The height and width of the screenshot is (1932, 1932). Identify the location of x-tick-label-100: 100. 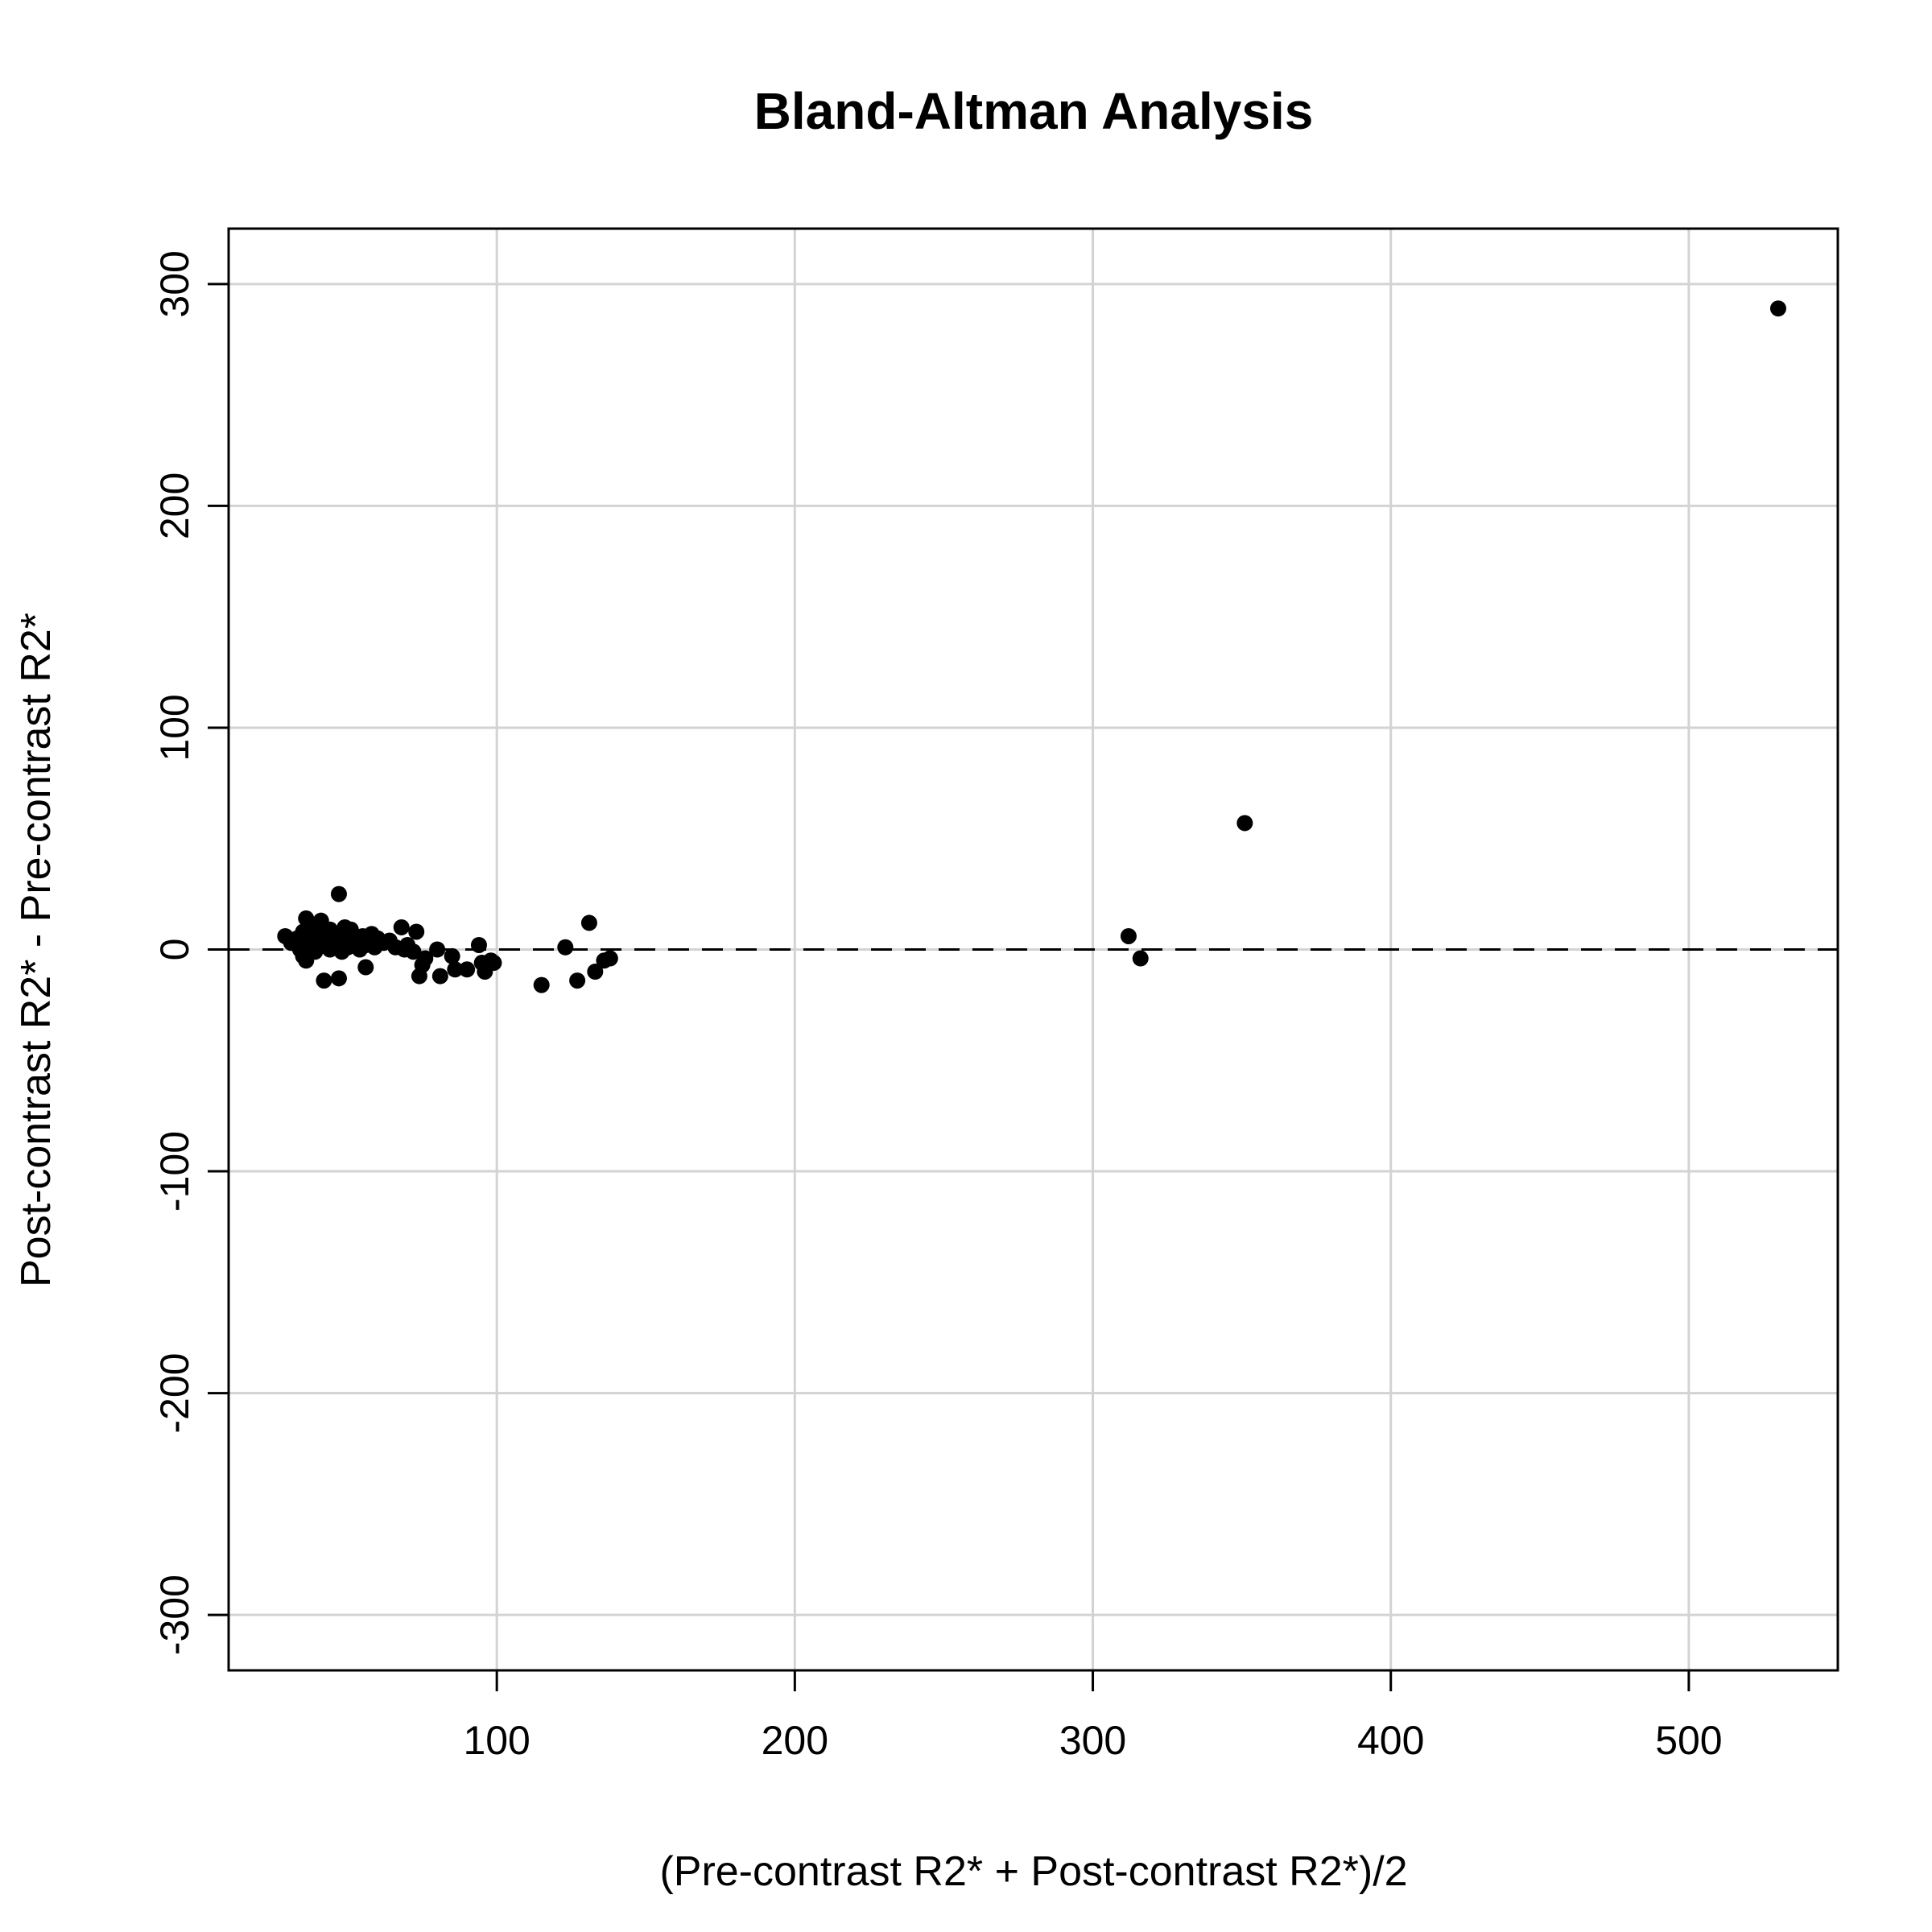
(496, 1740).